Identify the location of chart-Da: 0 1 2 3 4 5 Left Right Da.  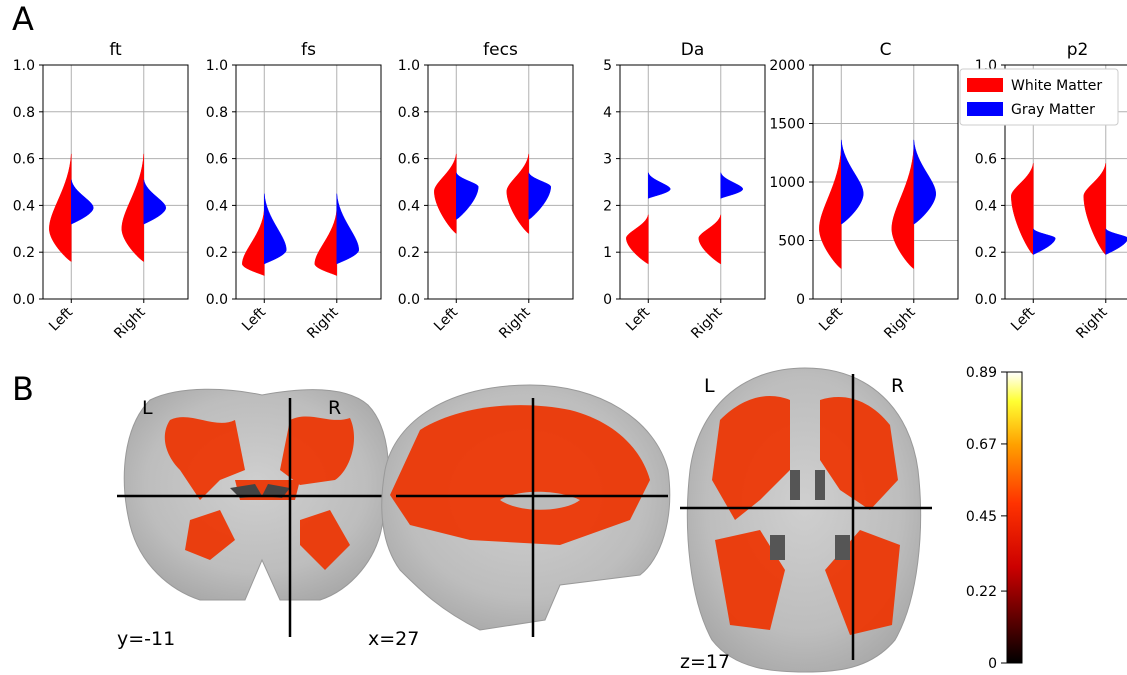
(684, 191).